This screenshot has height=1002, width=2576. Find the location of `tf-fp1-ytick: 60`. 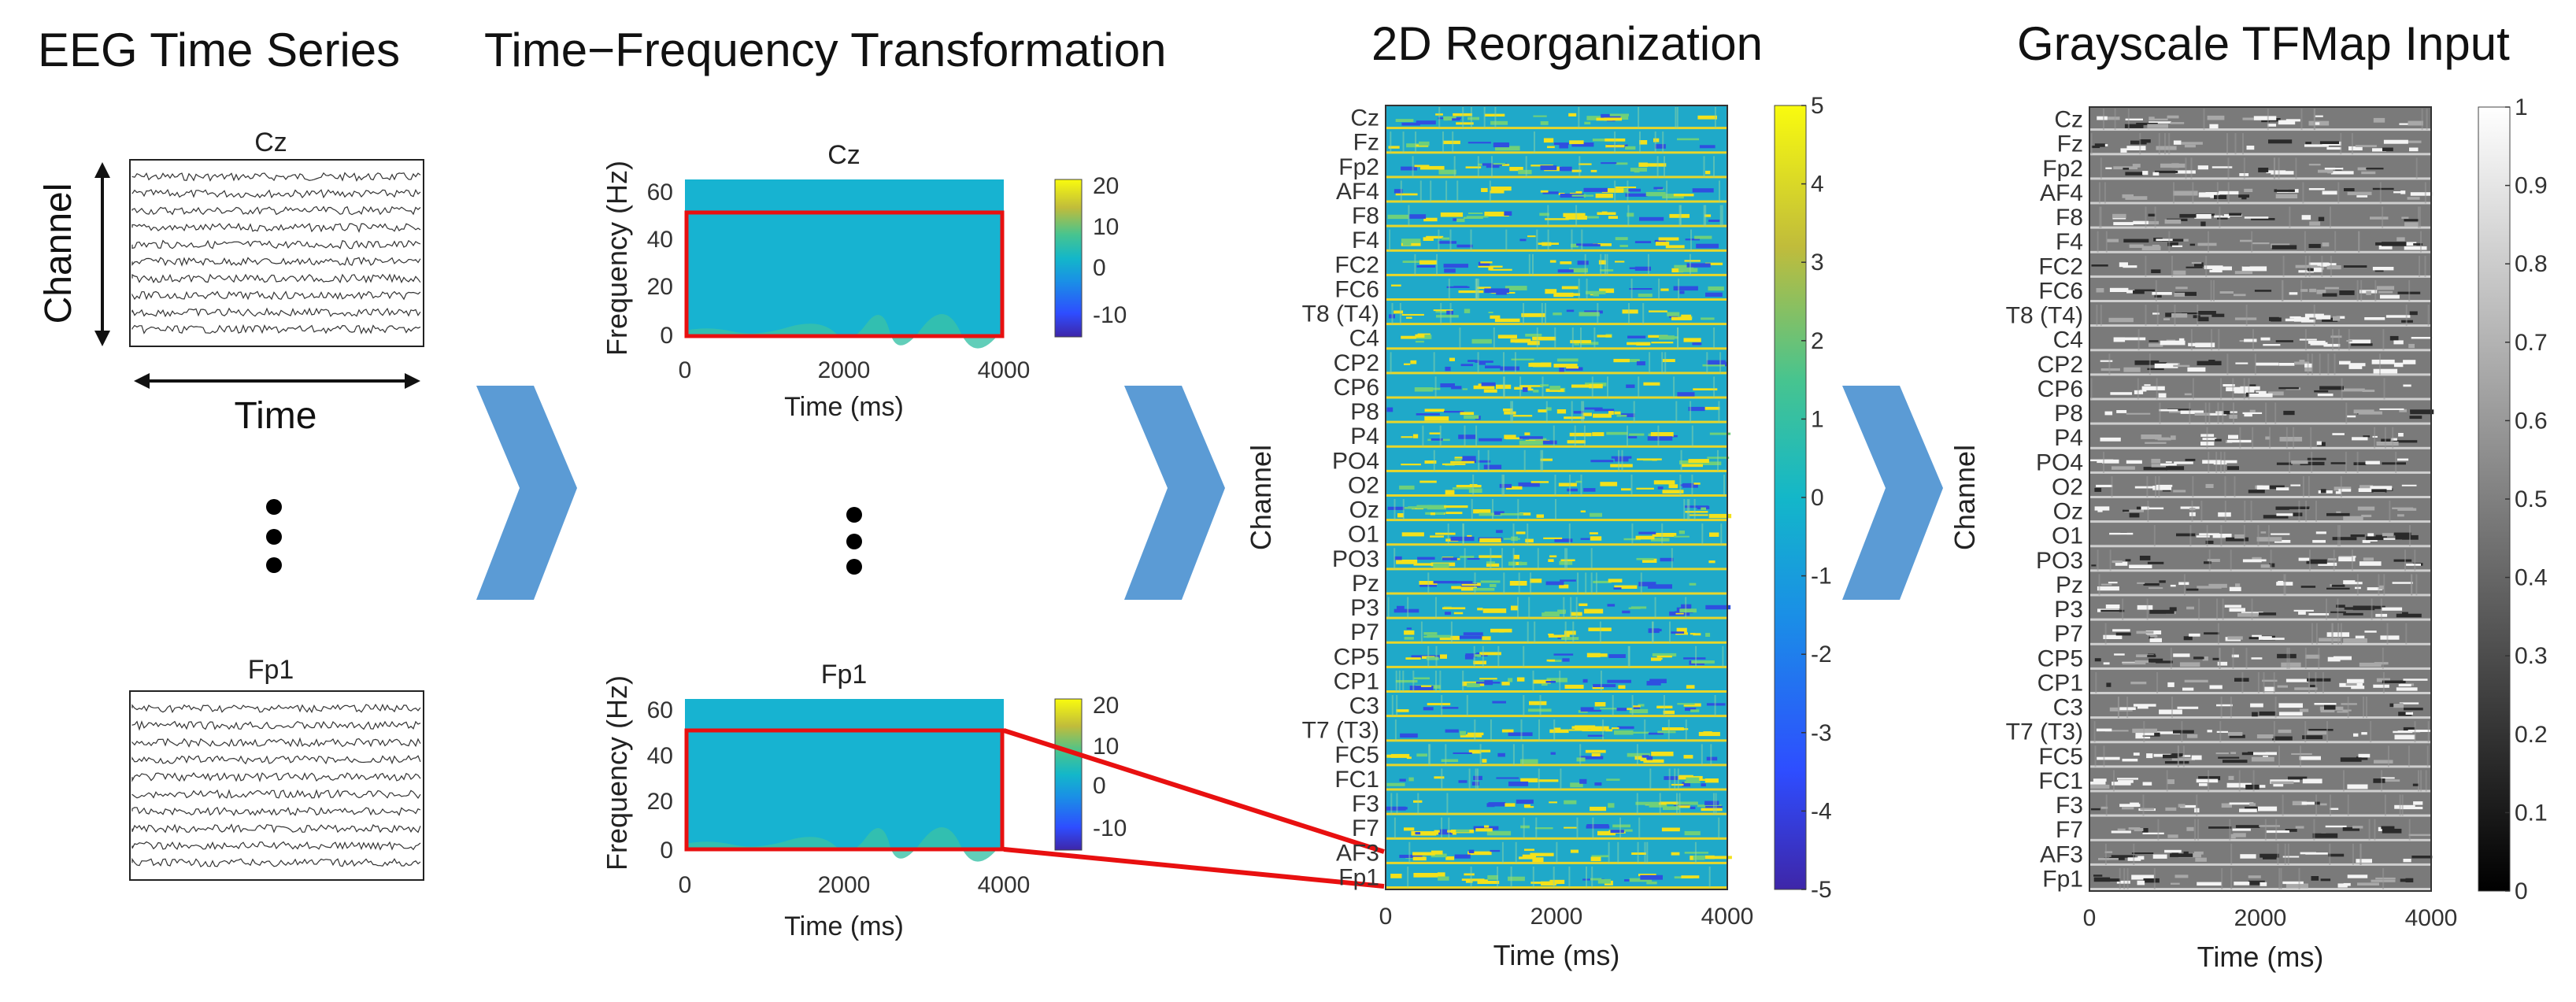

tf-fp1-ytick: 60 is located at coordinates (660, 710).